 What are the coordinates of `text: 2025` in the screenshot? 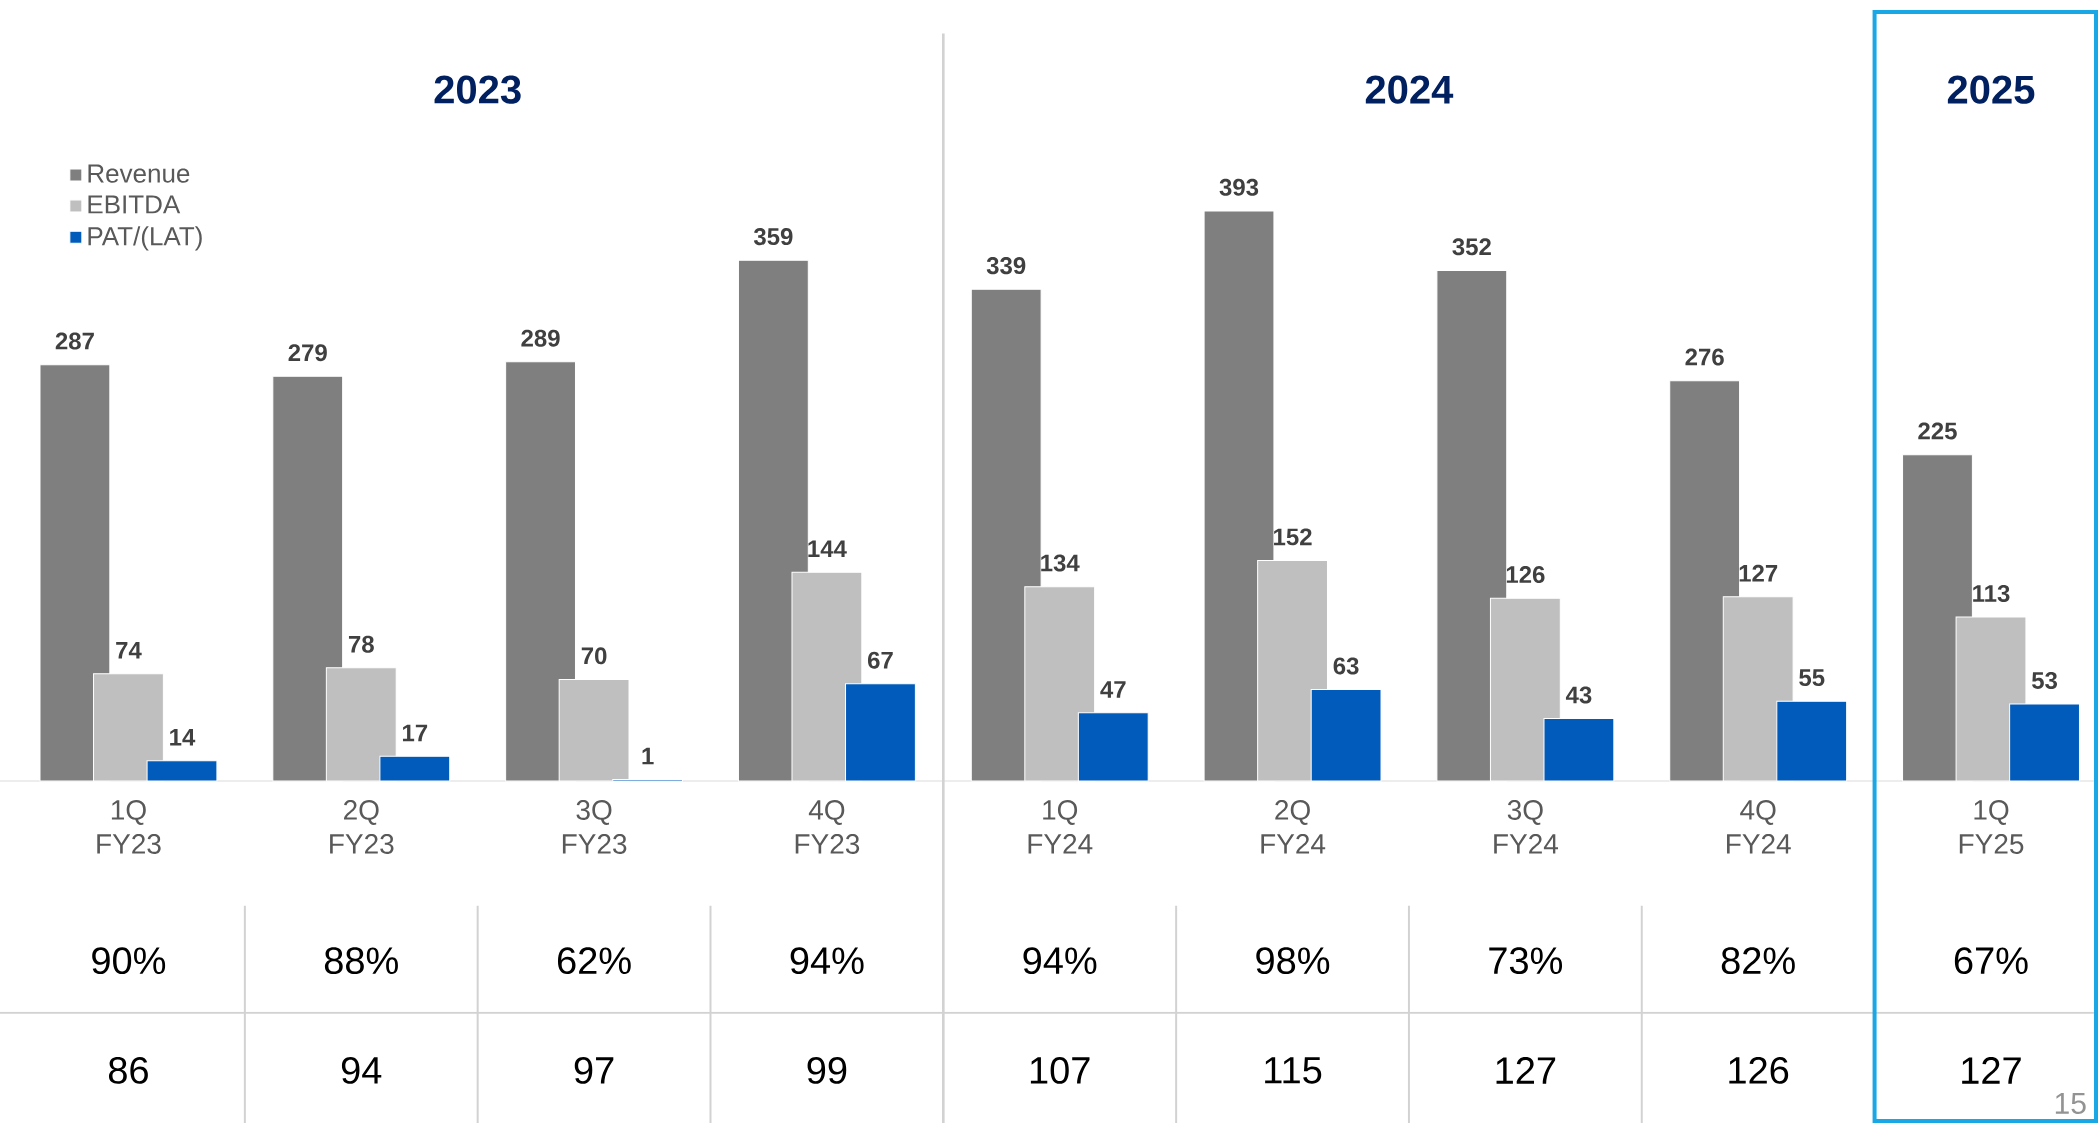 It's located at (1991, 89).